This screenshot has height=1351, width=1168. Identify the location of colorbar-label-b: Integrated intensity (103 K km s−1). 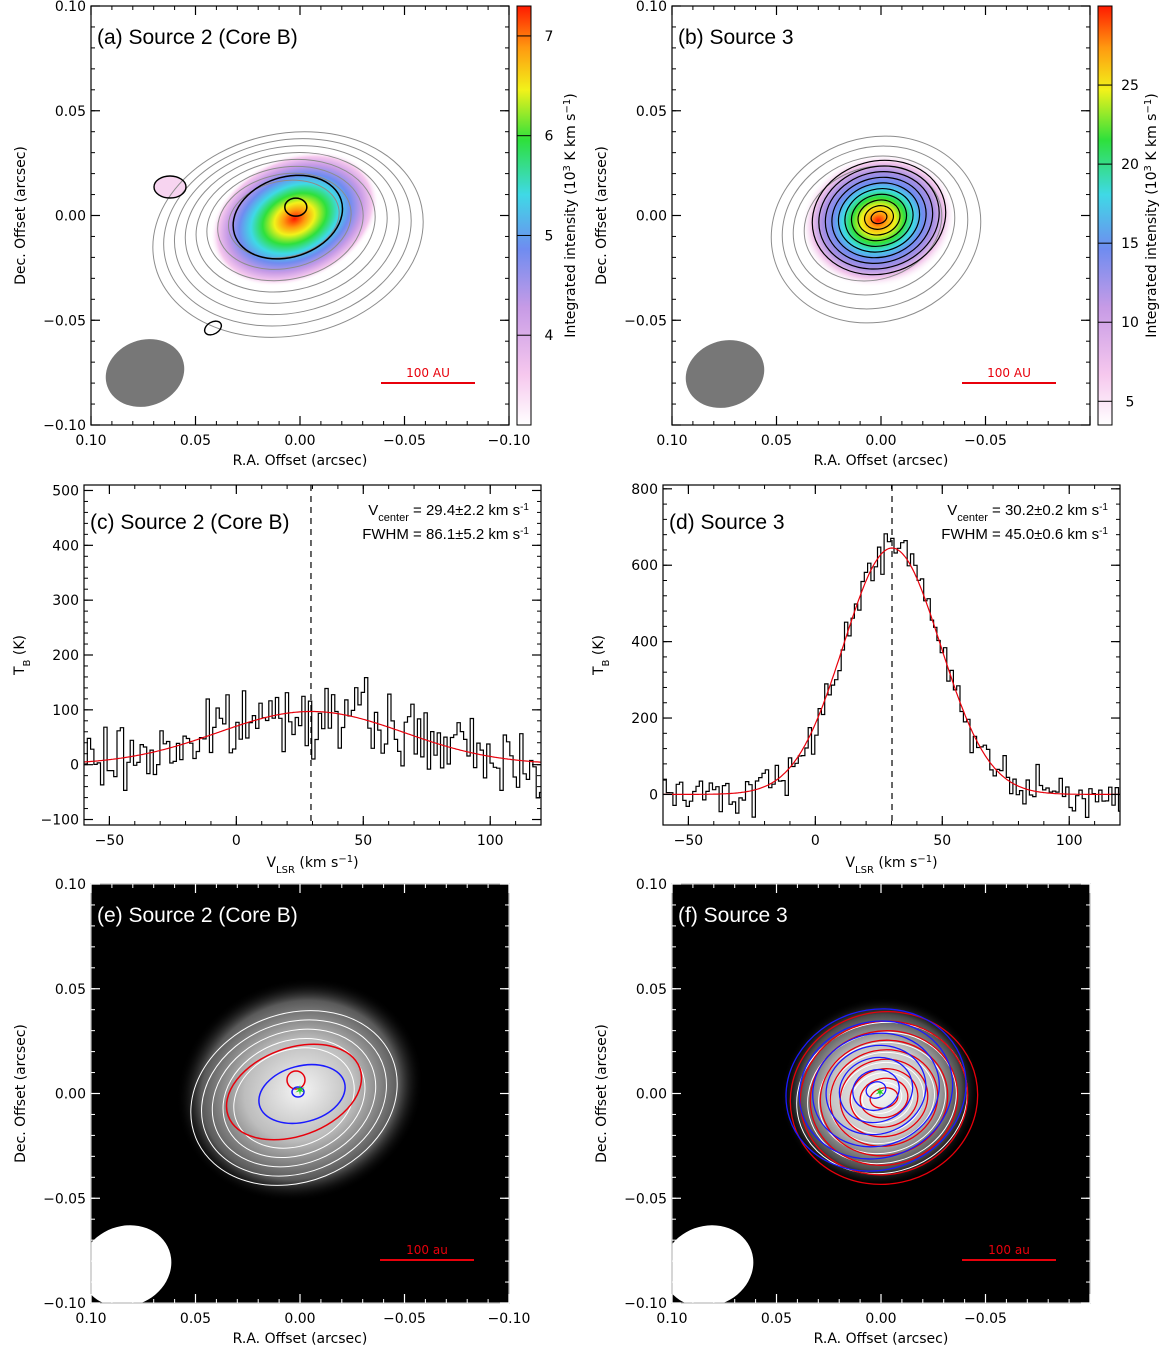
(1152, 215).